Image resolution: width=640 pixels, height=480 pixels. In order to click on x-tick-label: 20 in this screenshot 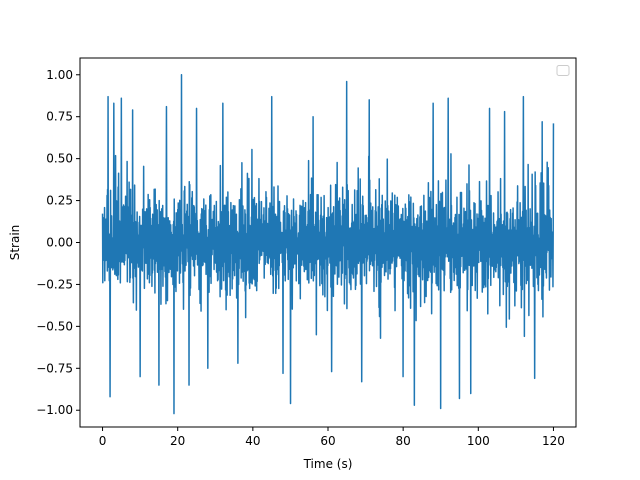, I will do `click(177, 441)`.